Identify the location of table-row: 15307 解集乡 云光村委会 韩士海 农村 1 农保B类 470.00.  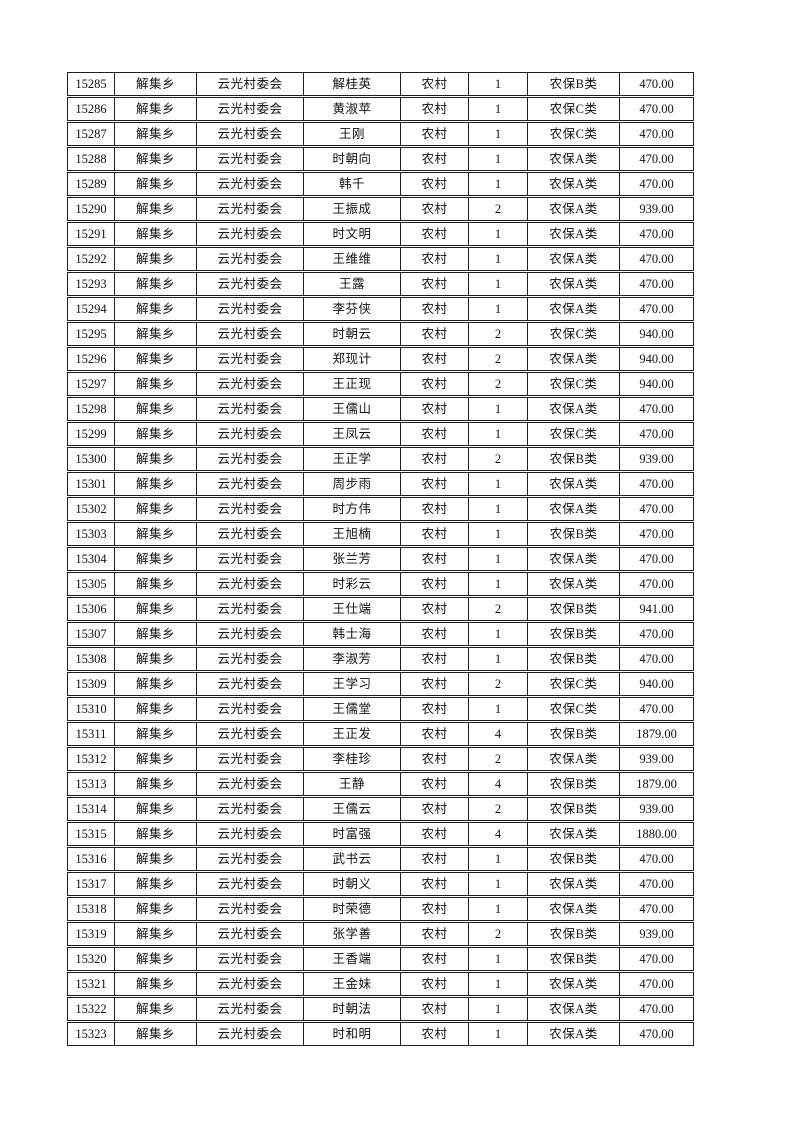
(380, 634).